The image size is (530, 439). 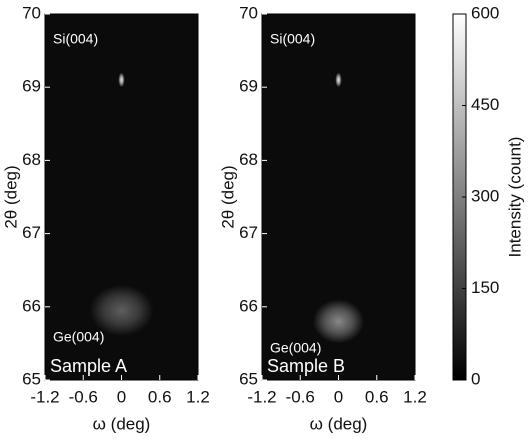 I want to click on panel-annotation: Sample A, so click(x=88, y=366).